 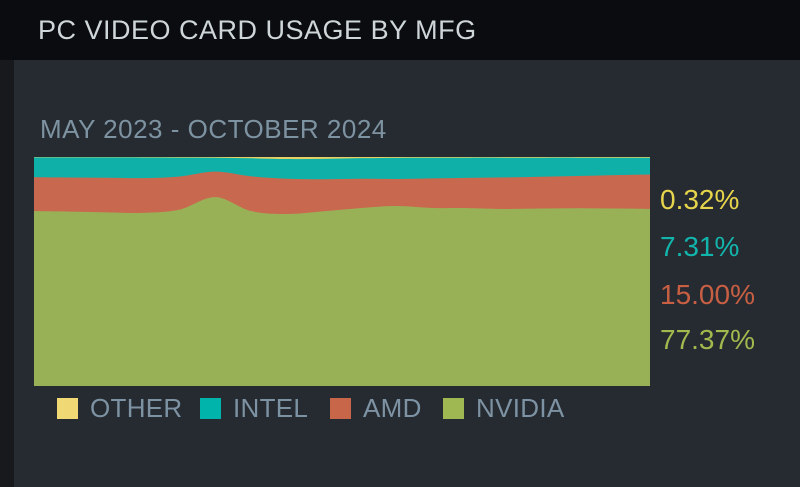 I want to click on legend-item-other: OTHER, so click(x=120, y=408).